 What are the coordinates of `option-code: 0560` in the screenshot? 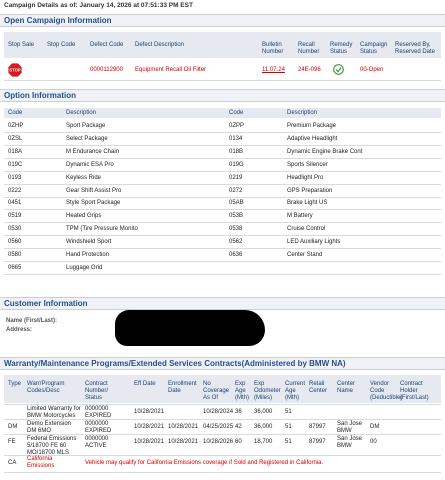 It's located at (15, 242).